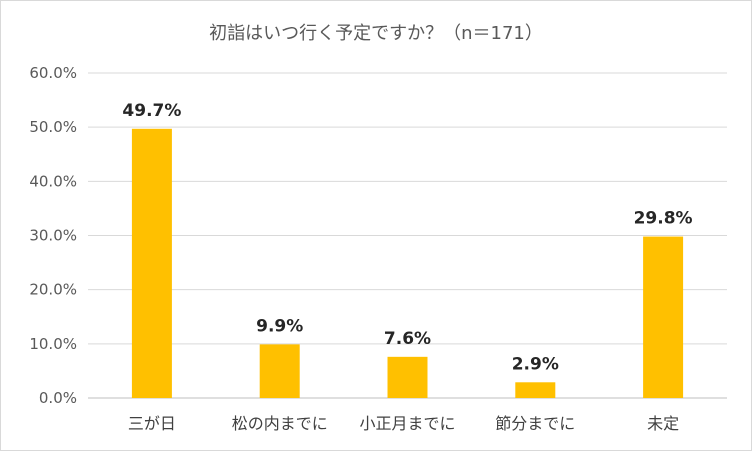 The image size is (752, 451). Describe the element at coordinates (407, 423) in the screenshot. I see `x-tick-label: 小正月までに` at that location.